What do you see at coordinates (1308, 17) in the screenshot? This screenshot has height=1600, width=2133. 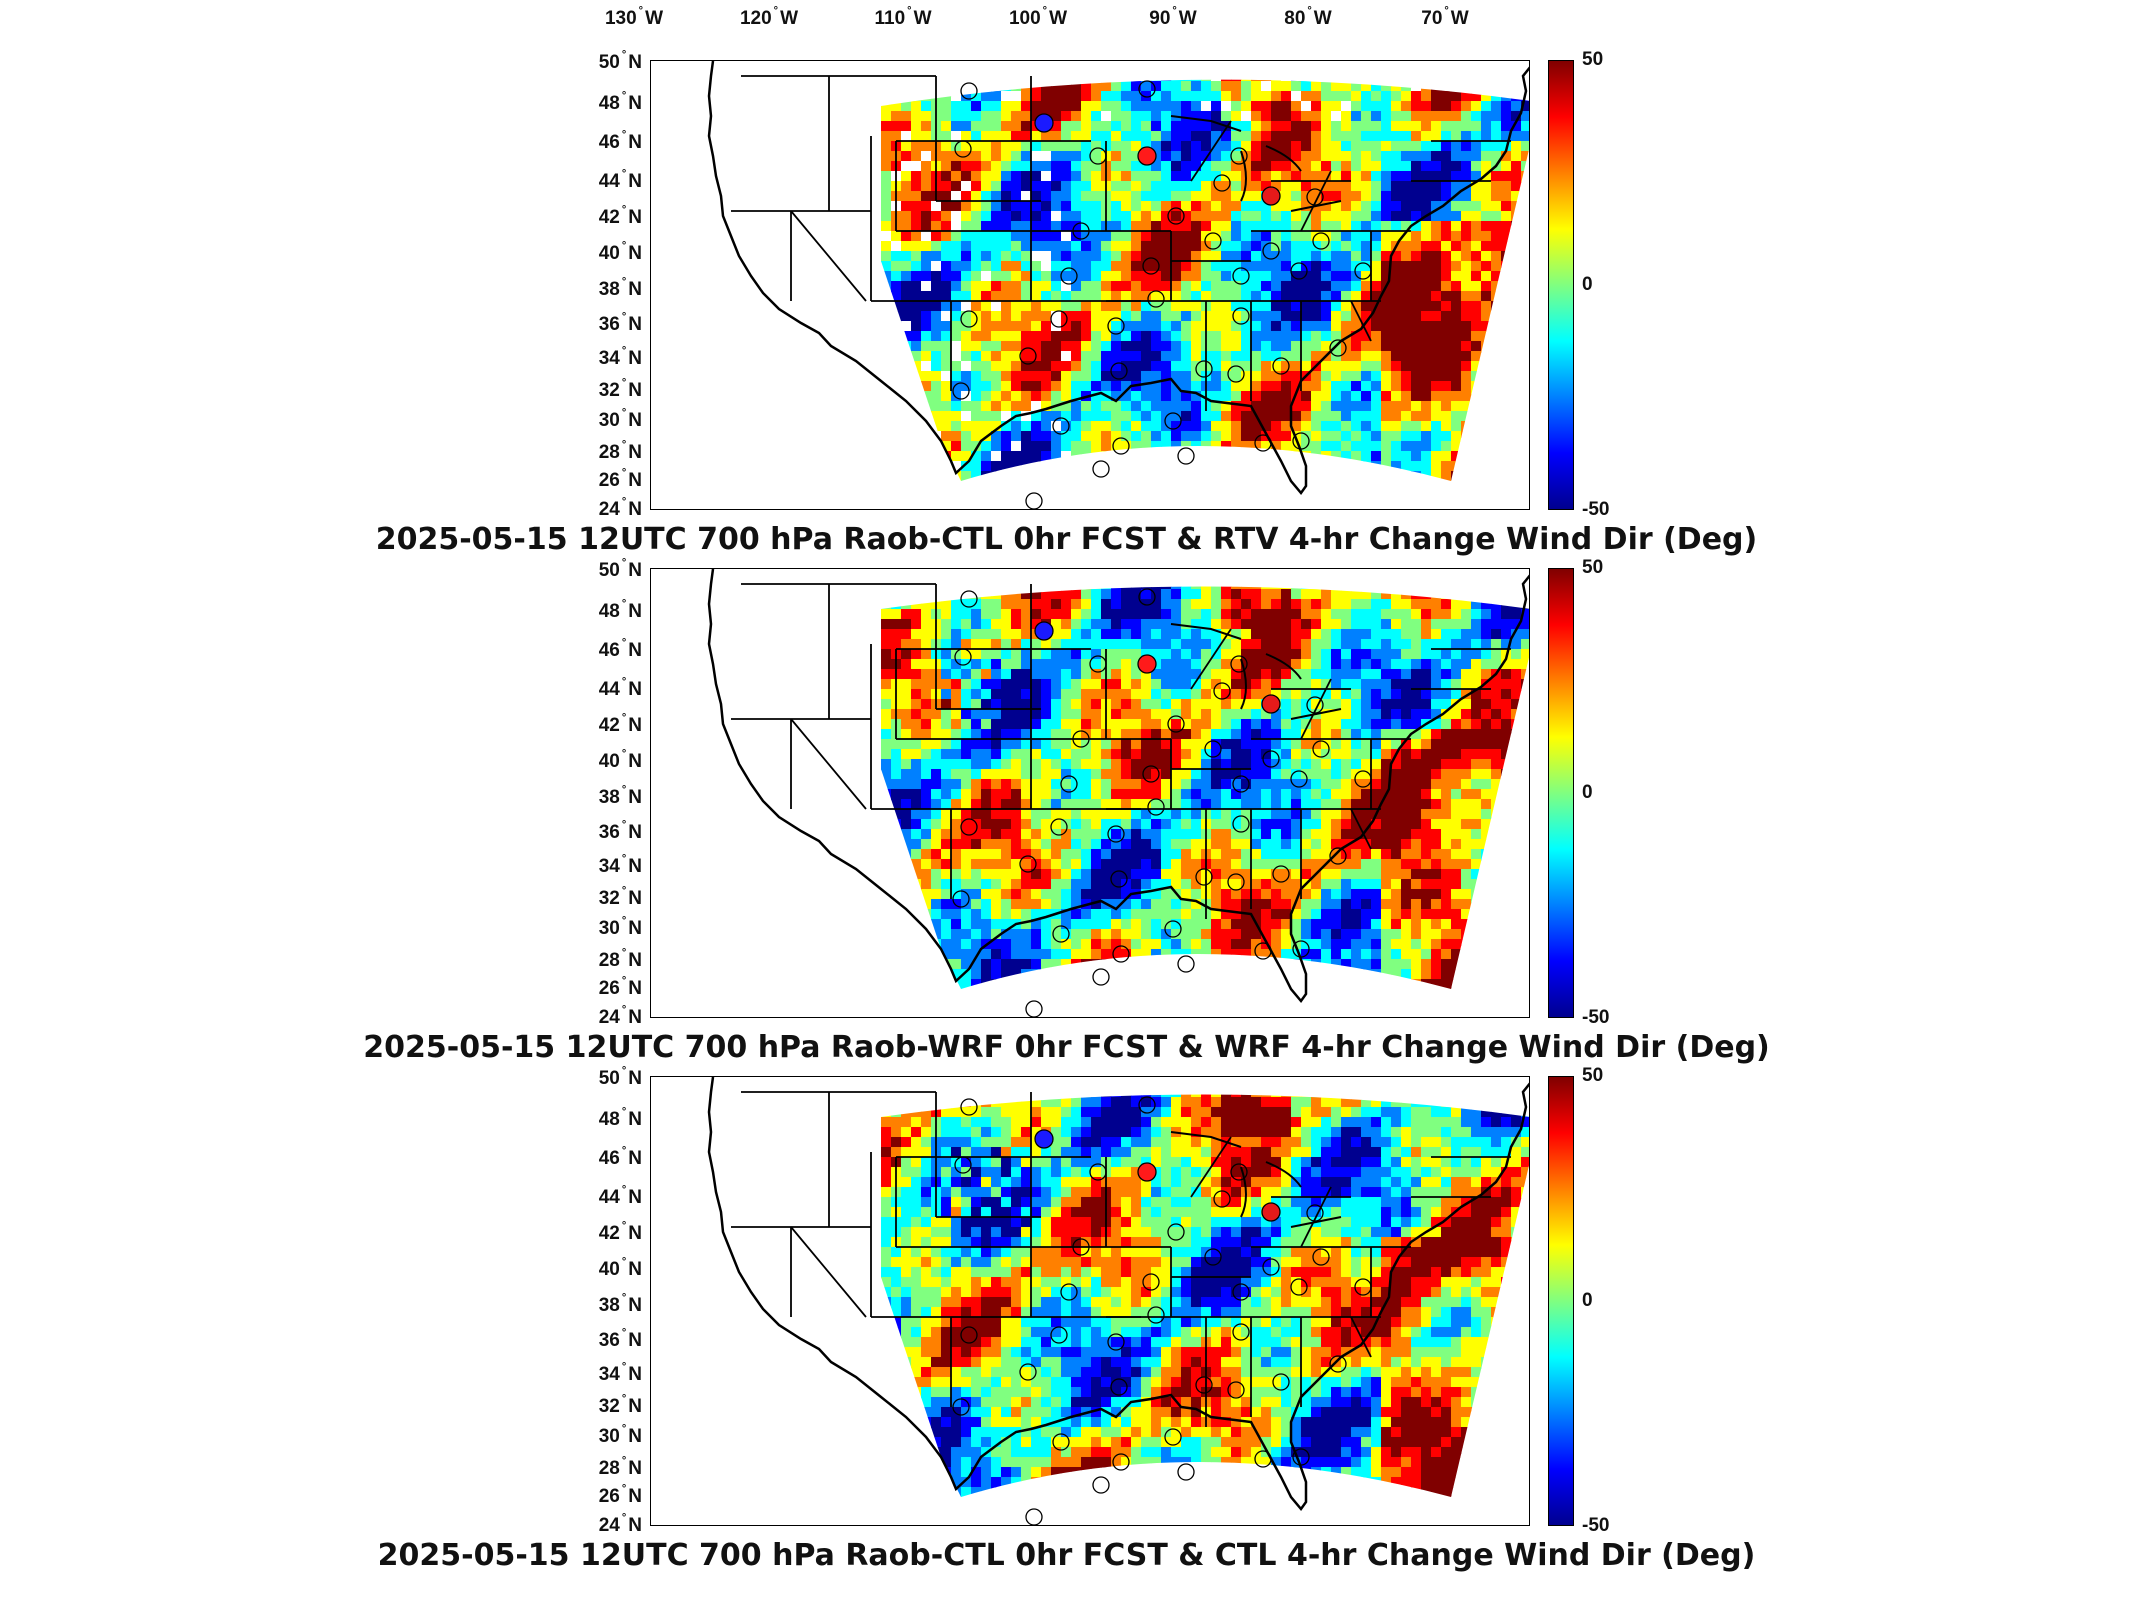 I see `longitude-label: 80 ° W` at bounding box center [1308, 17].